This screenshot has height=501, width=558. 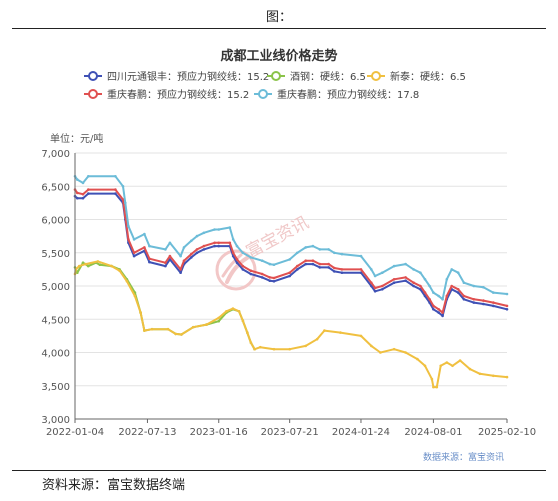 I want to click on series-line, so click(x=165, y=305).